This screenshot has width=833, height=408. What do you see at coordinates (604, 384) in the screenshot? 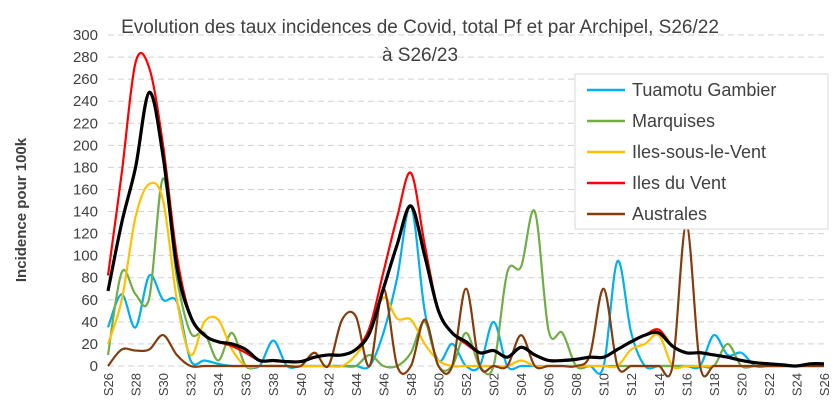
I see `x-tick-label: S10` at bounding box center [604, 384].